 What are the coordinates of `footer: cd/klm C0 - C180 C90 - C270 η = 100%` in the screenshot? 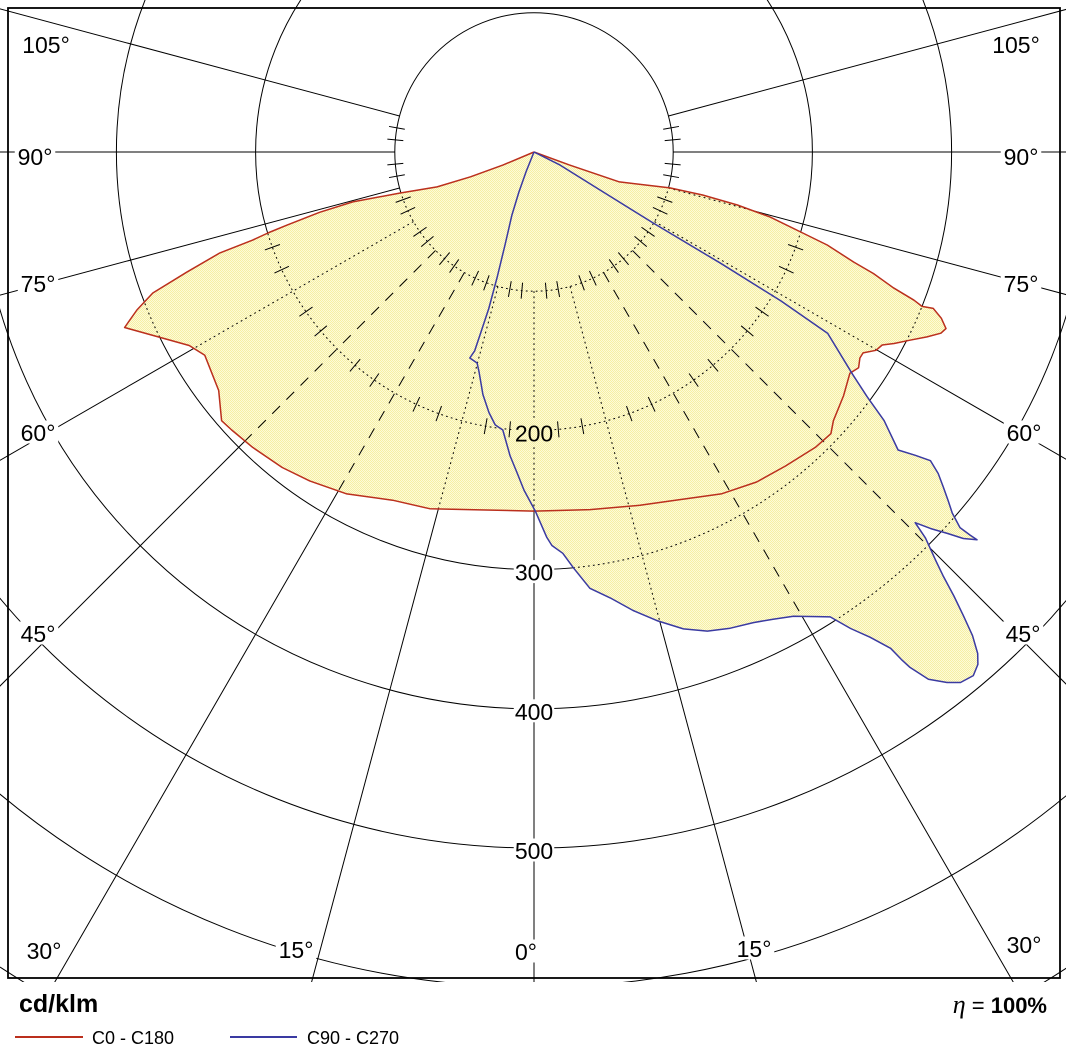 It's located at (533, 1023).